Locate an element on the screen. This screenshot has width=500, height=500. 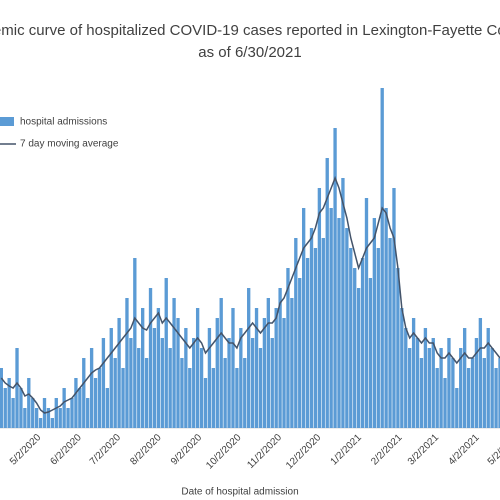
x-tick-label: 2/2/2021 is located at coordinates (387, 450).